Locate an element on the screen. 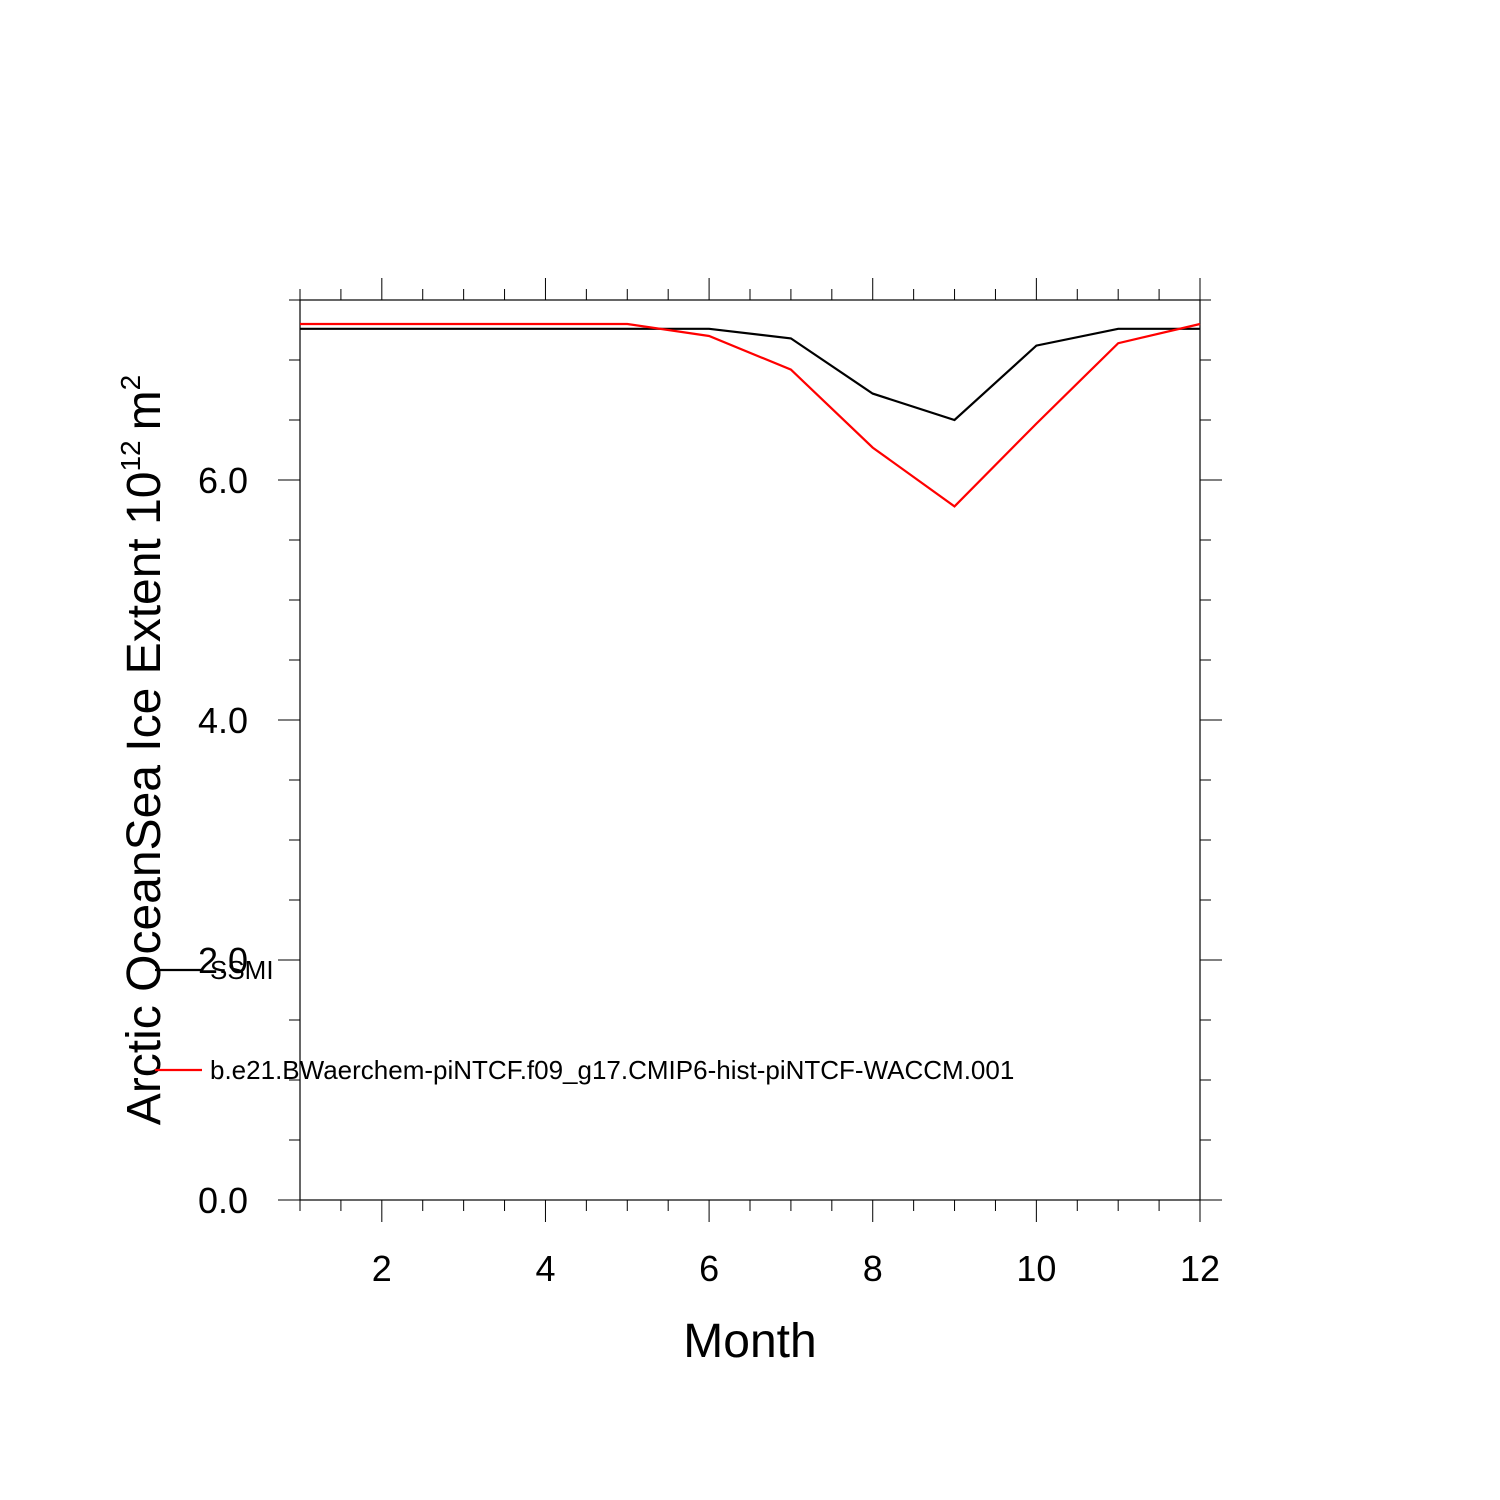 Image resolution: width=1500 pixels, height=1500 pixels. y-axis-title: Arctic OceanSea Ice Extent 1012 m2 is located at coordinates (143, 750).